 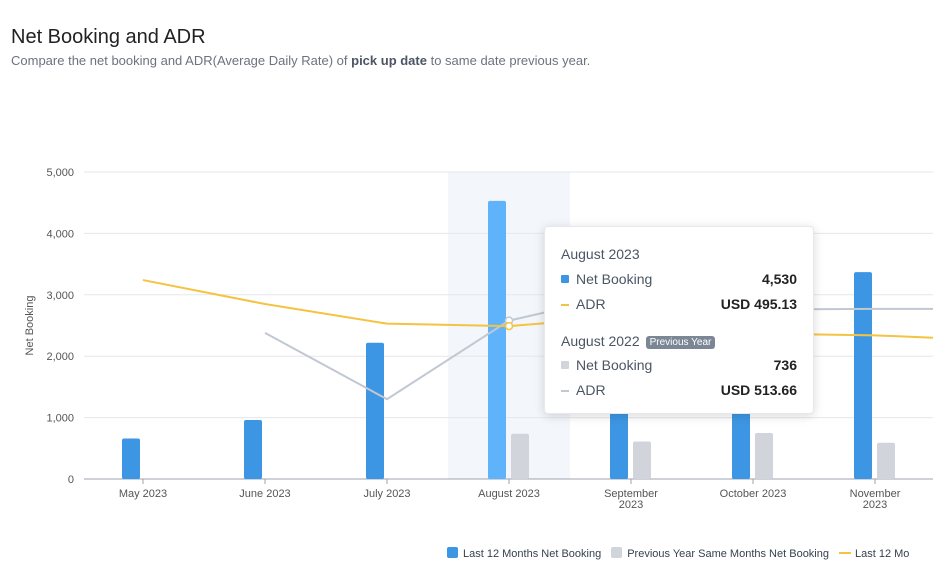 I want to click on x-tick-label: October 2023, so click(x=753, y=494).